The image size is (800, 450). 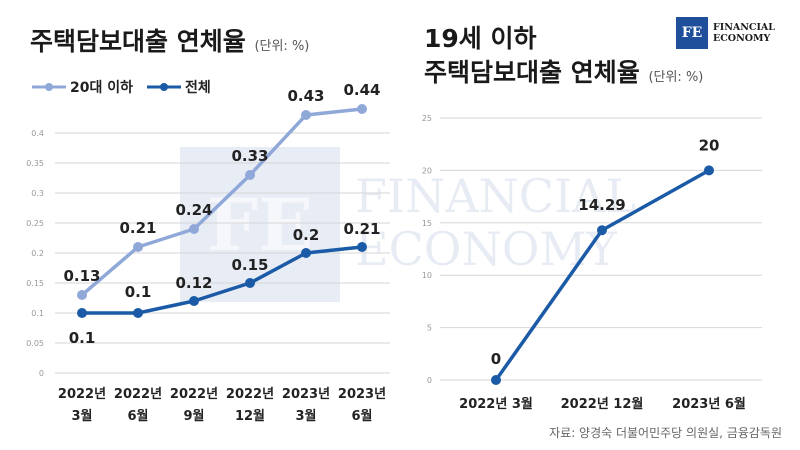 I want to click on right-x-tick-label: 2022년 12월, so click(x=602, y=404).